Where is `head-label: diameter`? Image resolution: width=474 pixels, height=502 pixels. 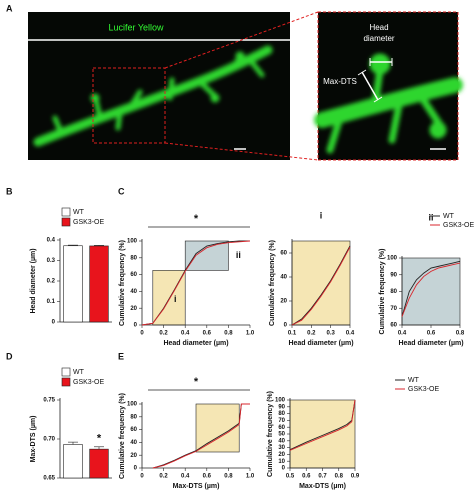 head-label: diameter is located at coordinates (378, 38).